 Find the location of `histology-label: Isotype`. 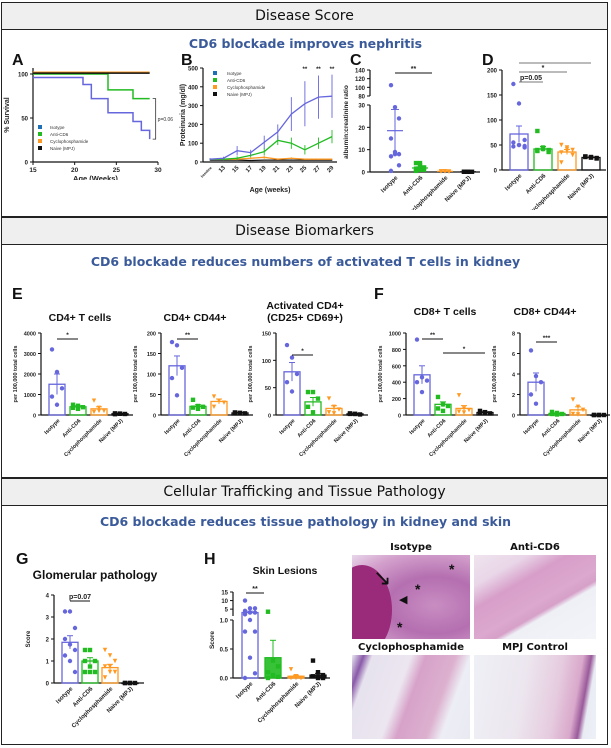

histology-label: Isotype is located at coordinates (411, 547).